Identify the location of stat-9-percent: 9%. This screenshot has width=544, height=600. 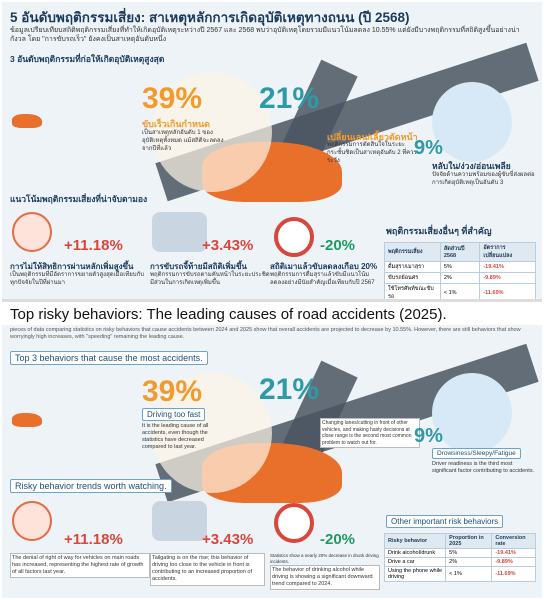
(428, 148).